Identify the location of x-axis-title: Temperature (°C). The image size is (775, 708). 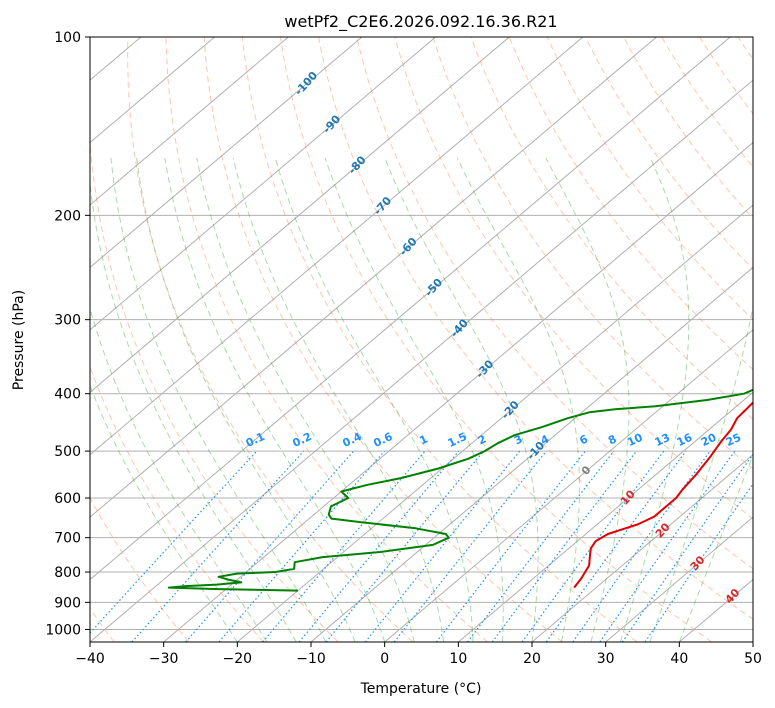
(421, 689).